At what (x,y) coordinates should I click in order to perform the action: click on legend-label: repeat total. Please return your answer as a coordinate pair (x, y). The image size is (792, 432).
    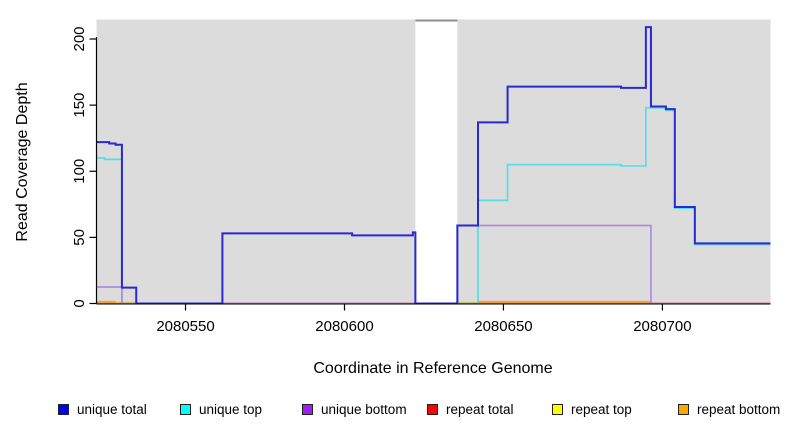
    Looking at the image, I should click on (480, 409).